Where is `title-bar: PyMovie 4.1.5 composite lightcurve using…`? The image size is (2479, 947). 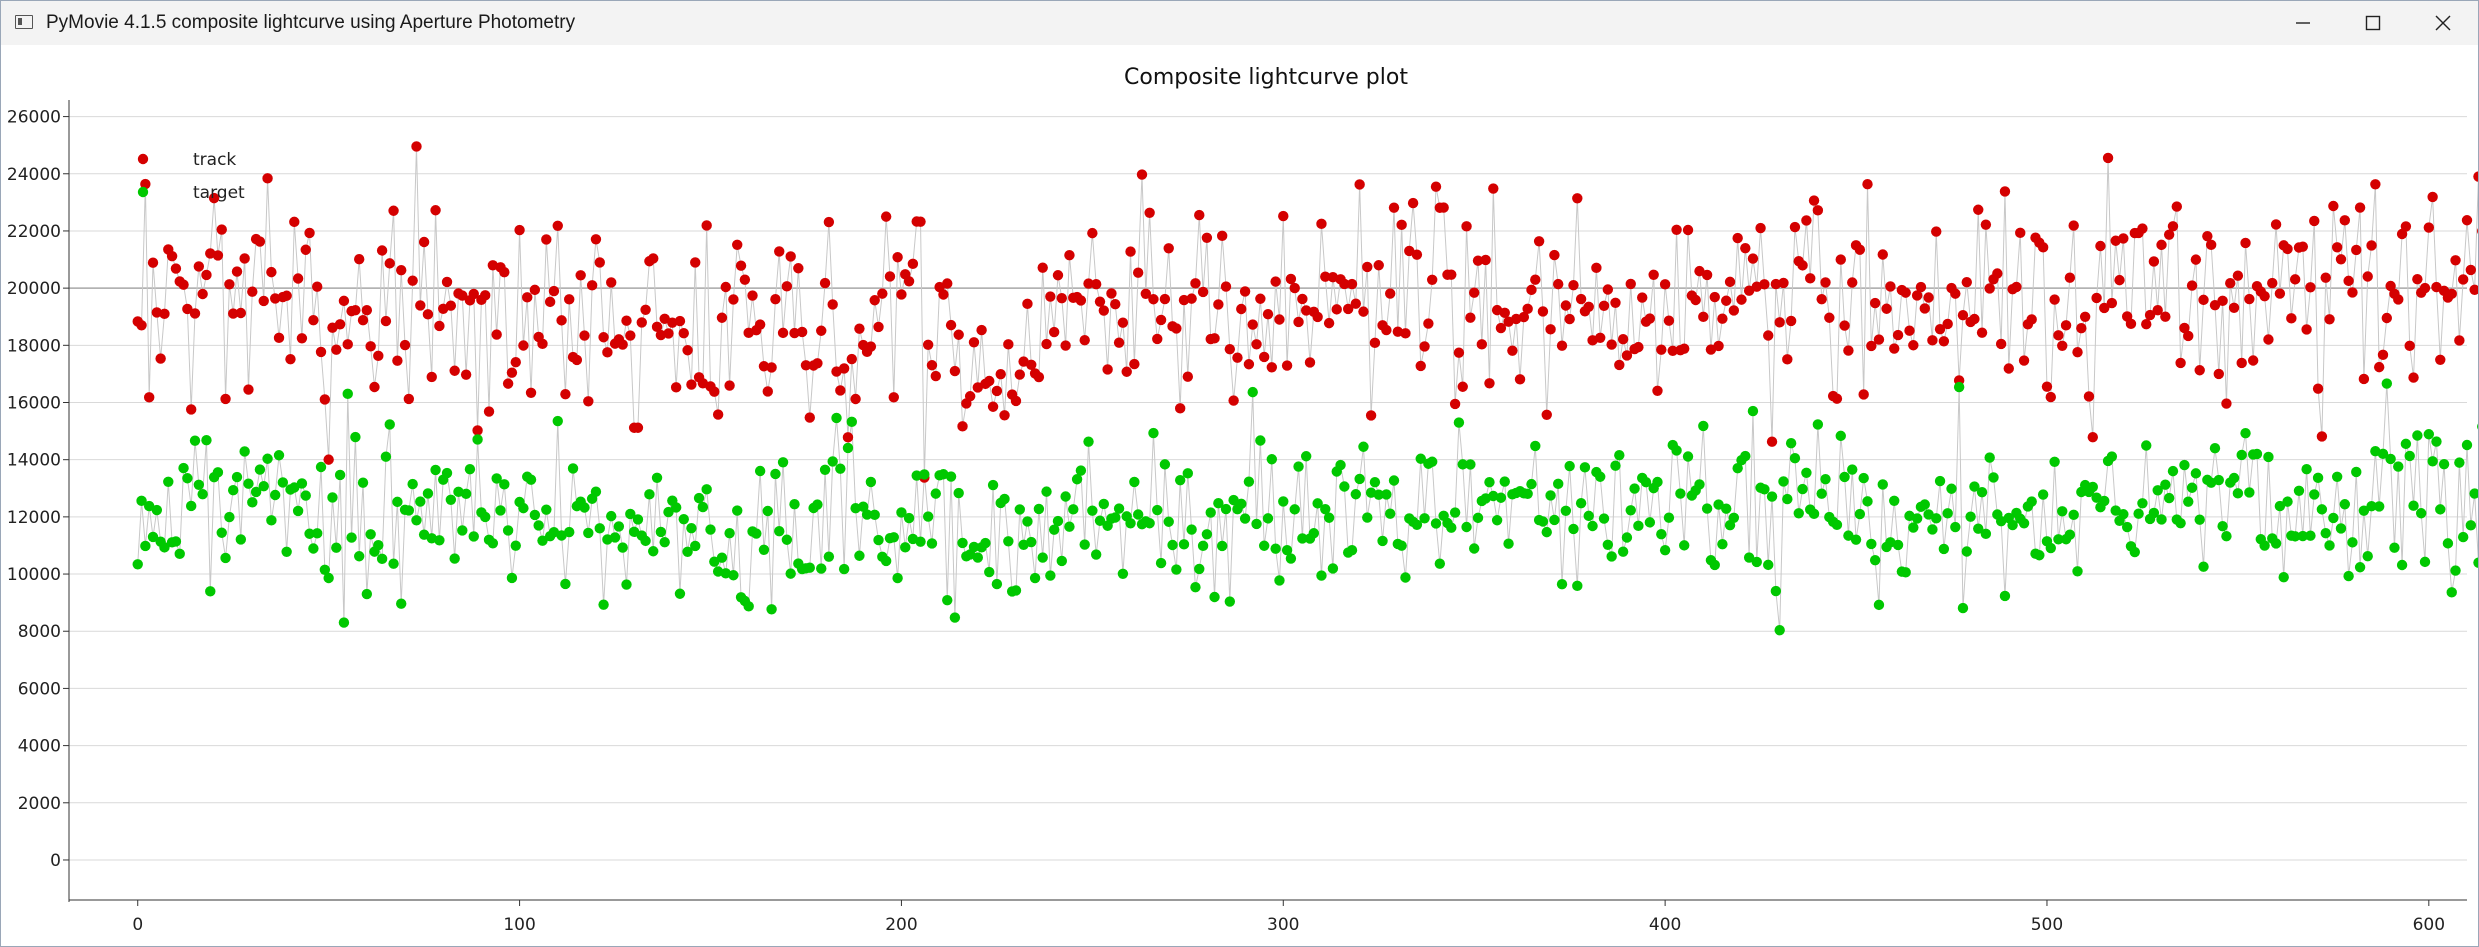
title-bar: PyMovie 4.1.5 composite lightcurve using… is located at coordinates (1239, 23).